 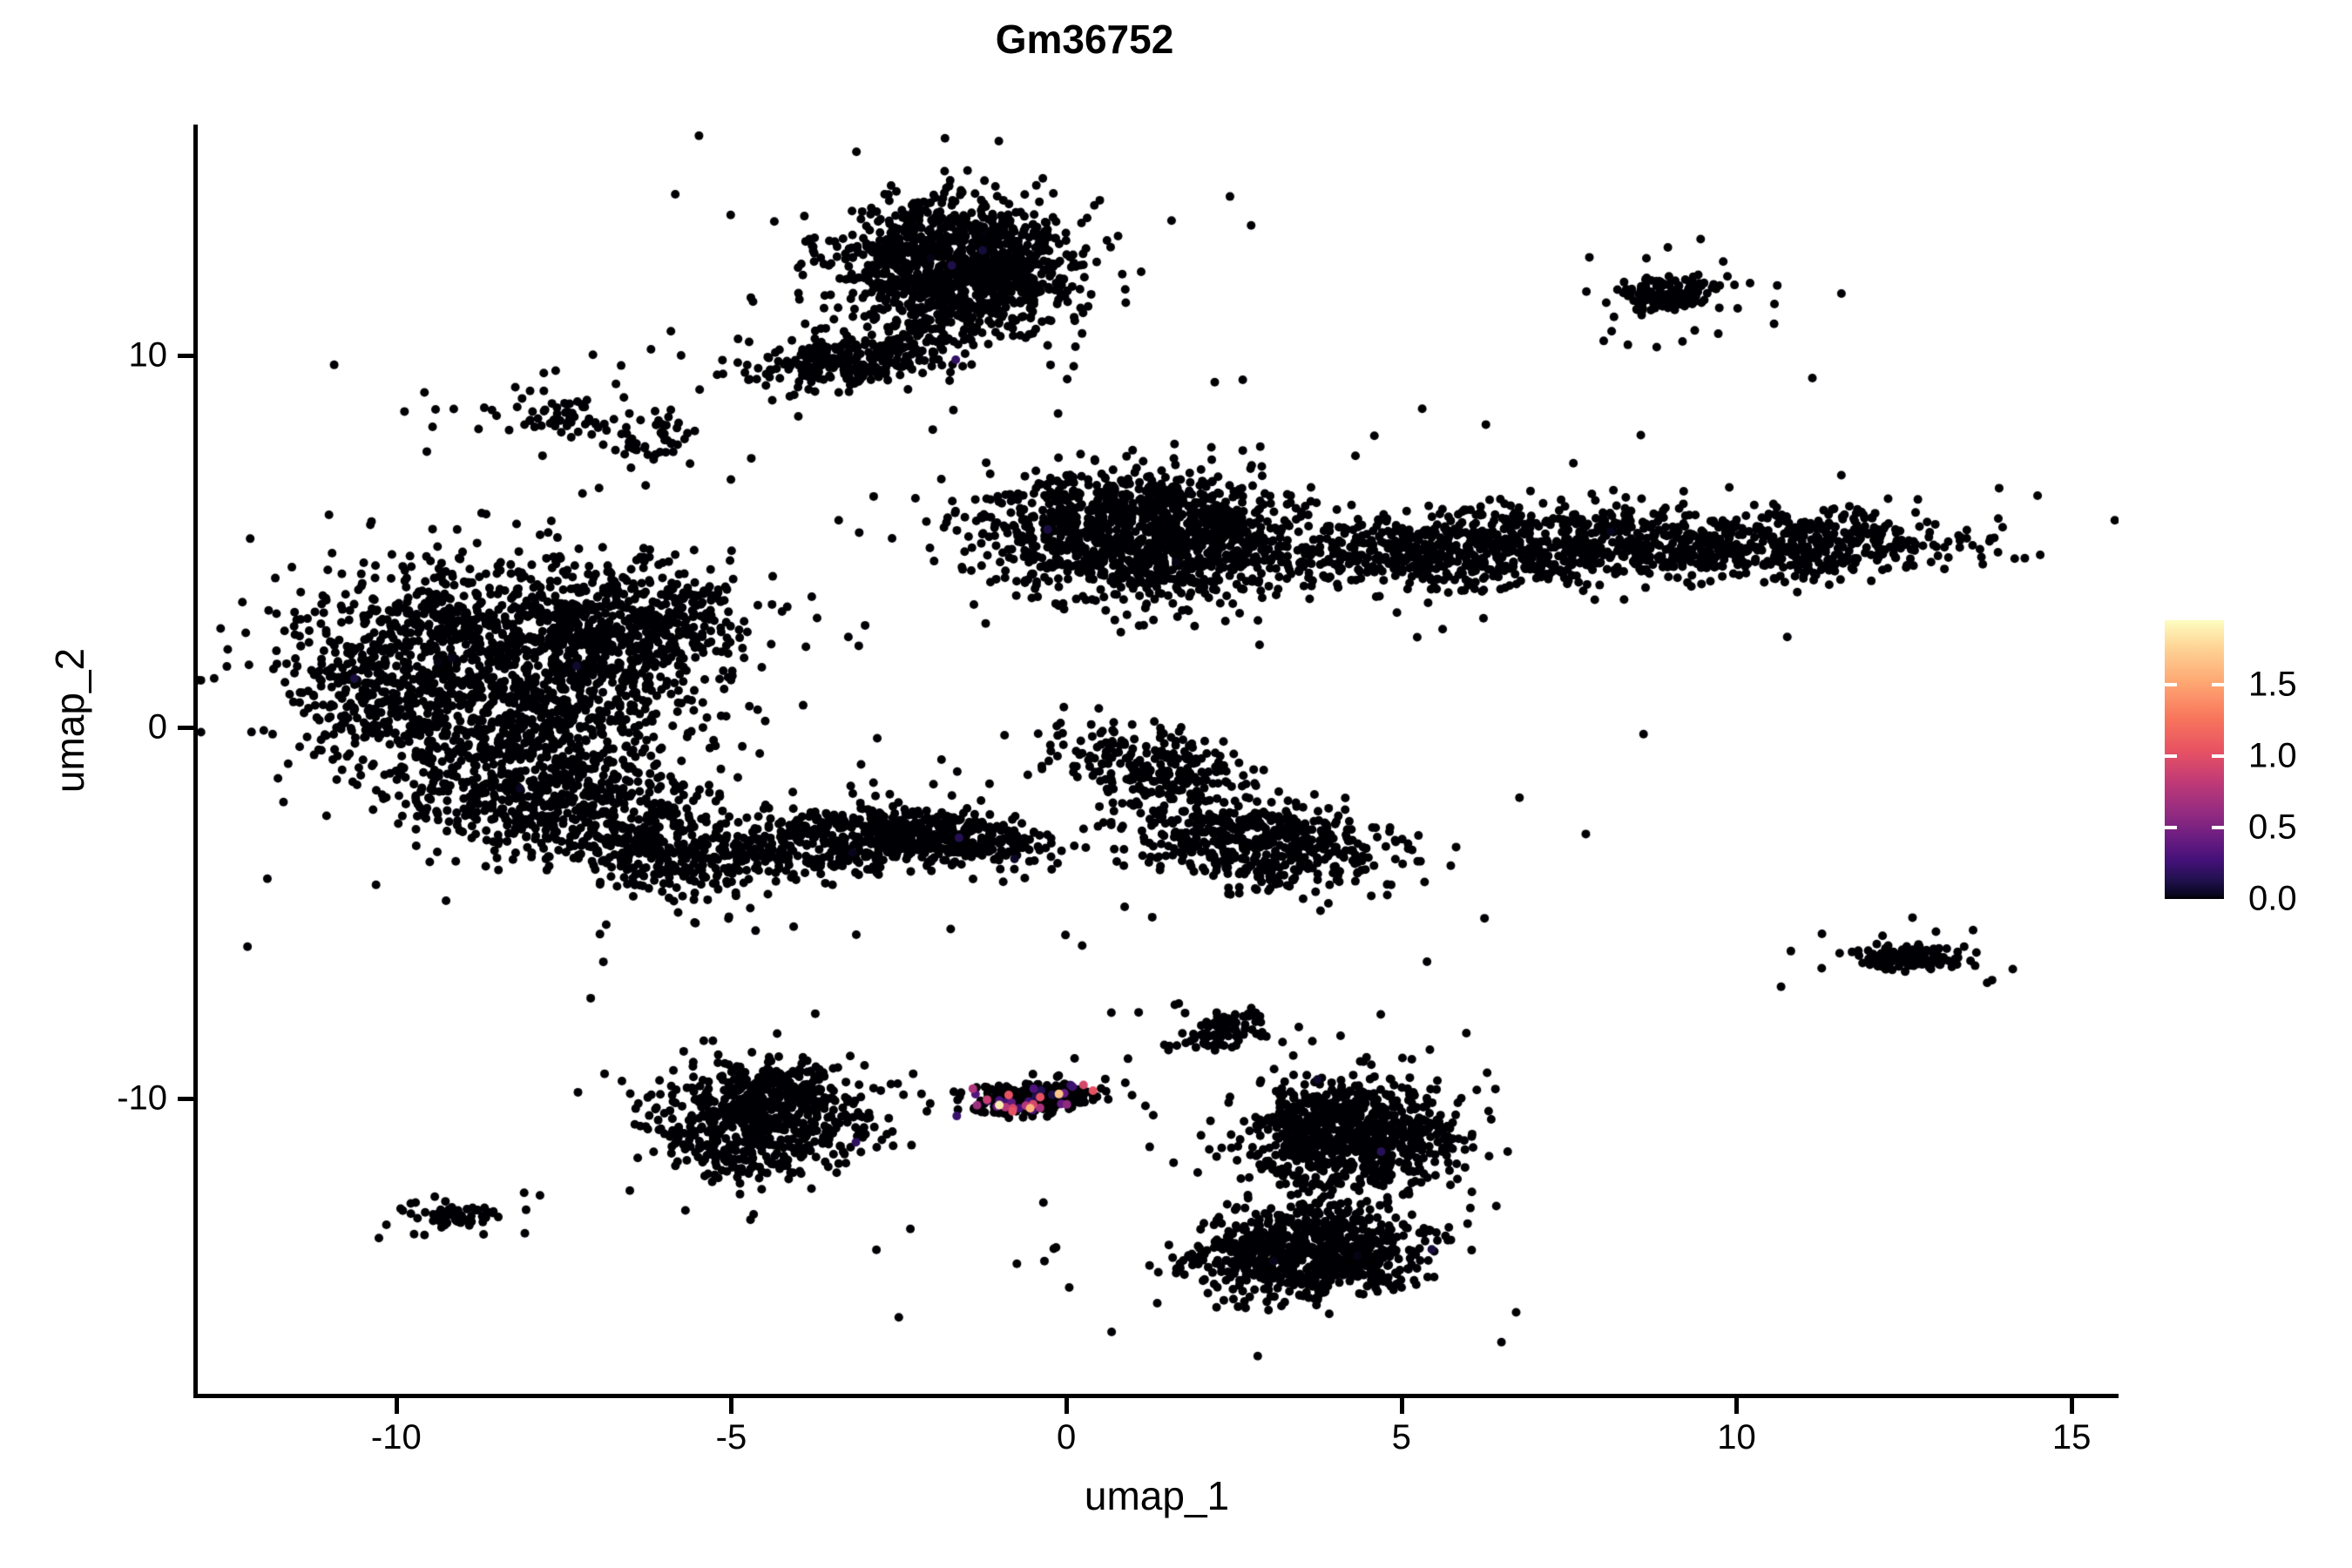 What do you see at coordinates (2272, 827) in the screenshot?
I see `colorbar-tick-label: 0.5` at bounding box center [2272, 827].